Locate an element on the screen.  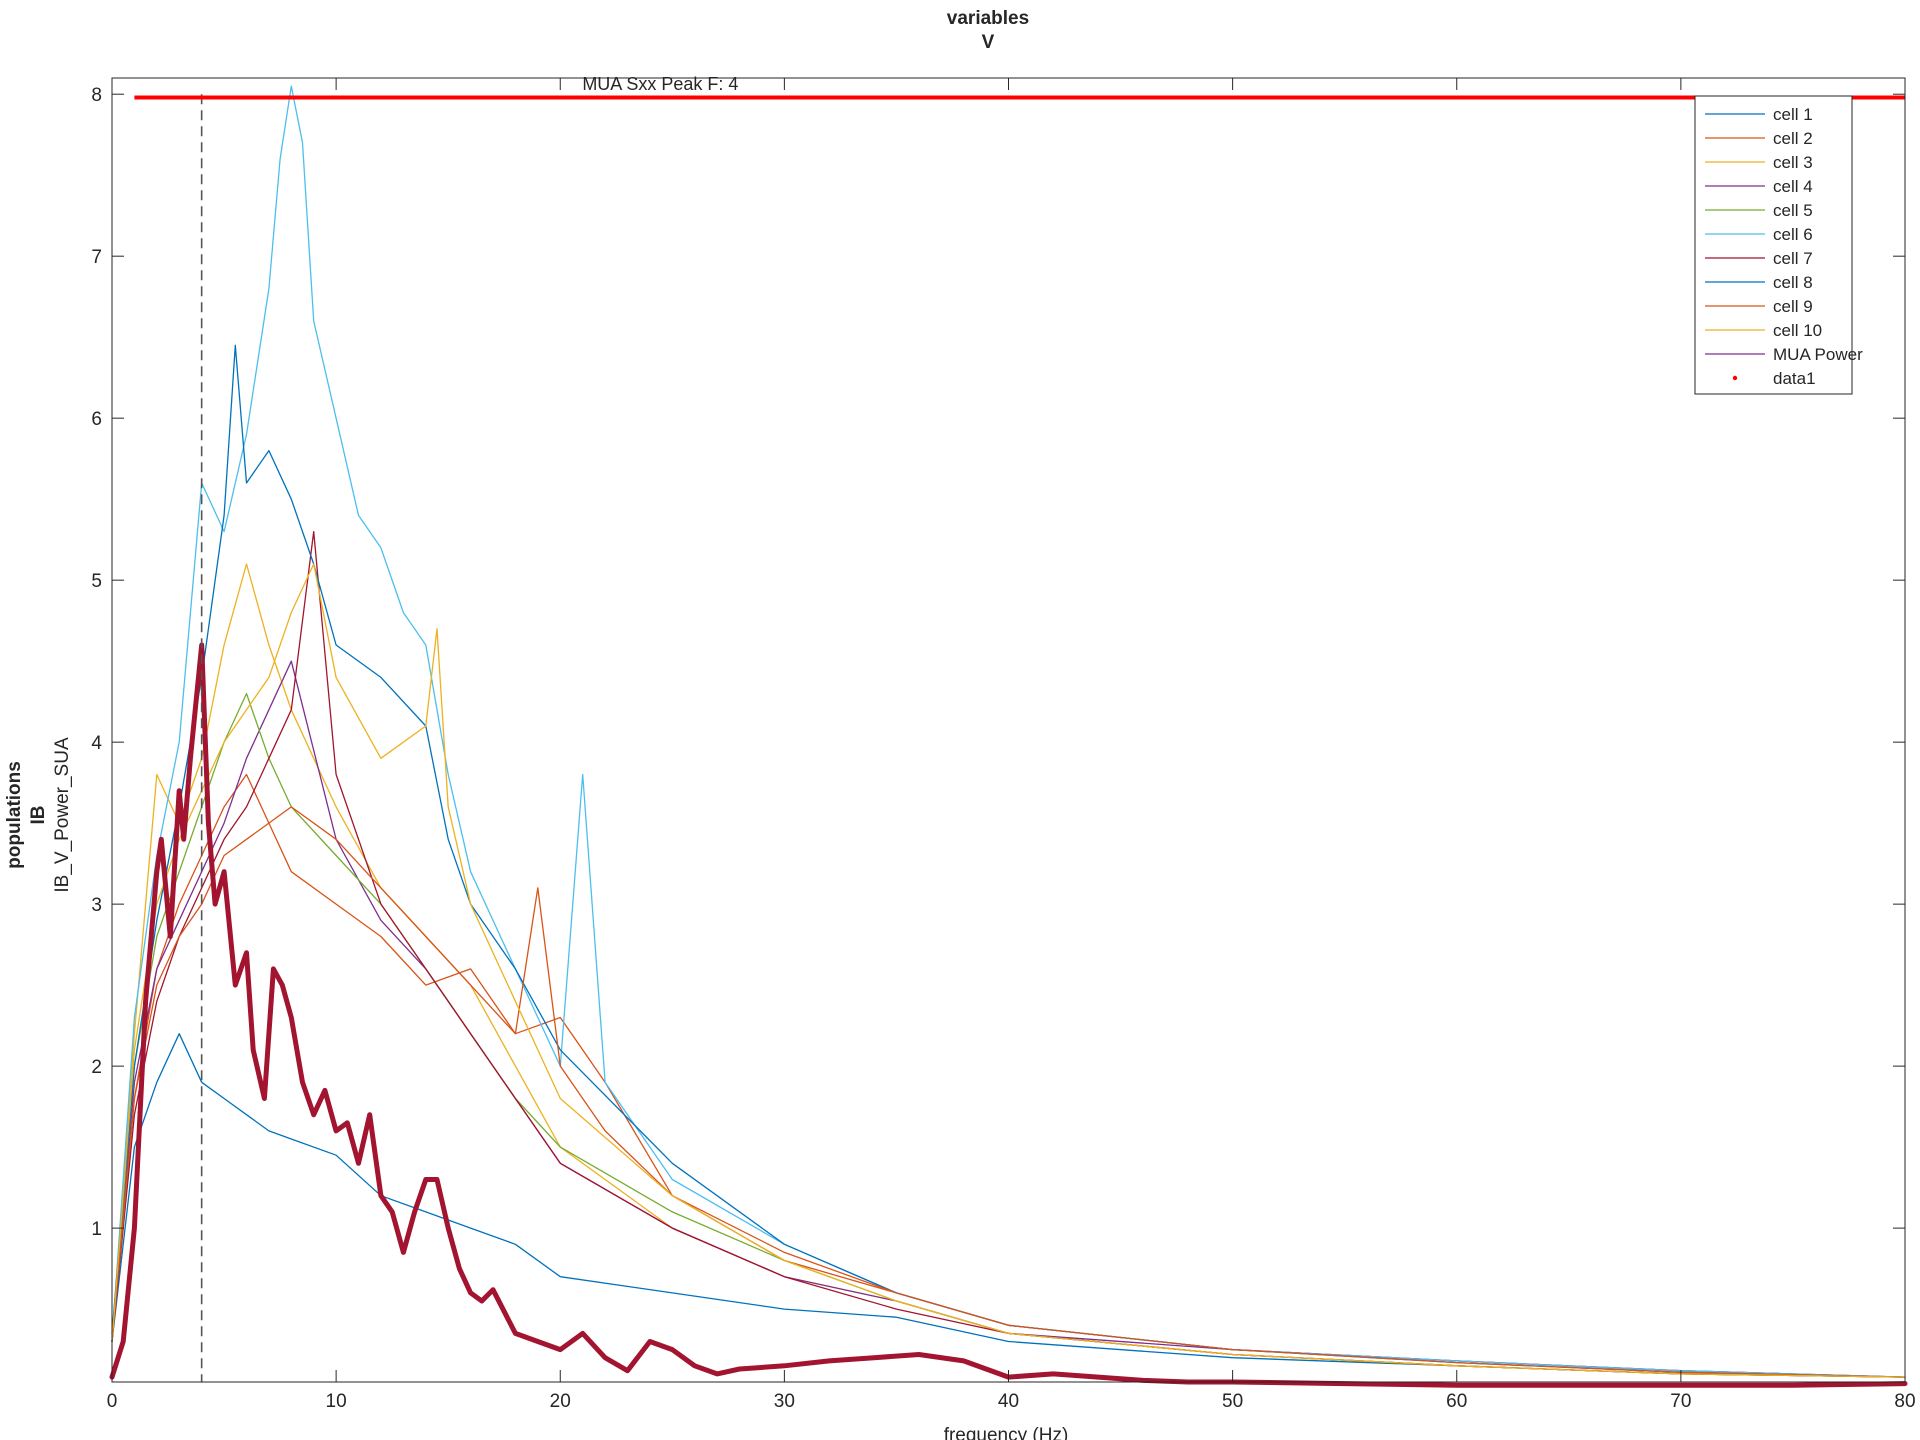
x-tick-label: 70 is located at coordinates (1680, 1401).